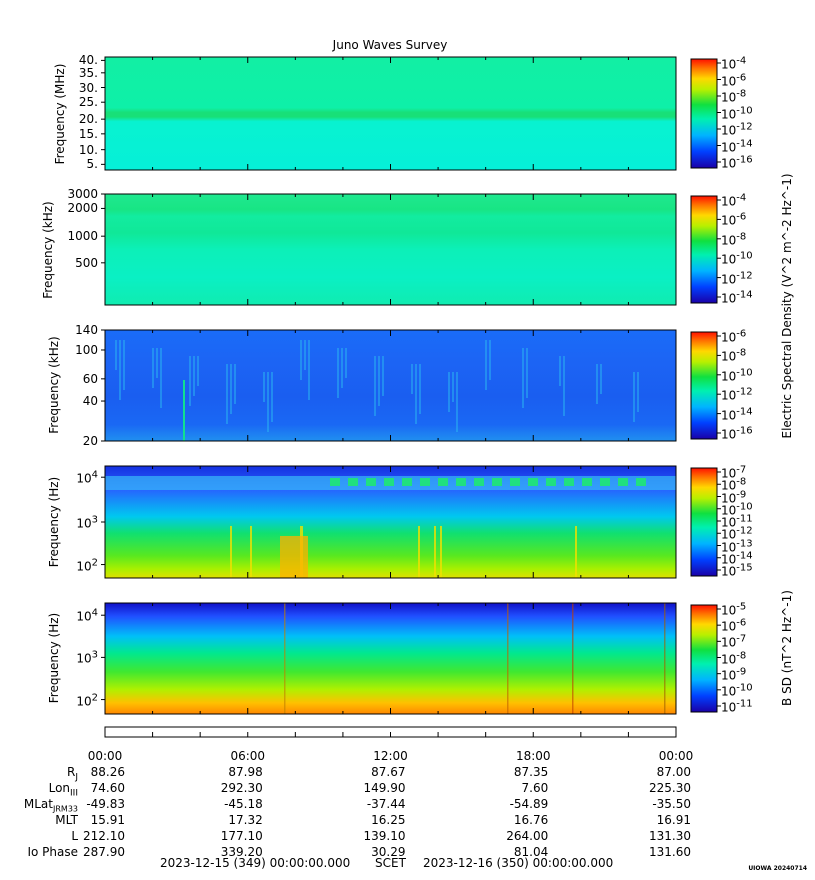 The height and width of the screenshot is (880, 815). What do you see at coordinates (737, 706) in the screenshot?
I see `panel5-colorbar-tick-label: 10⁻¹¹` at bounding box center [737, 706].